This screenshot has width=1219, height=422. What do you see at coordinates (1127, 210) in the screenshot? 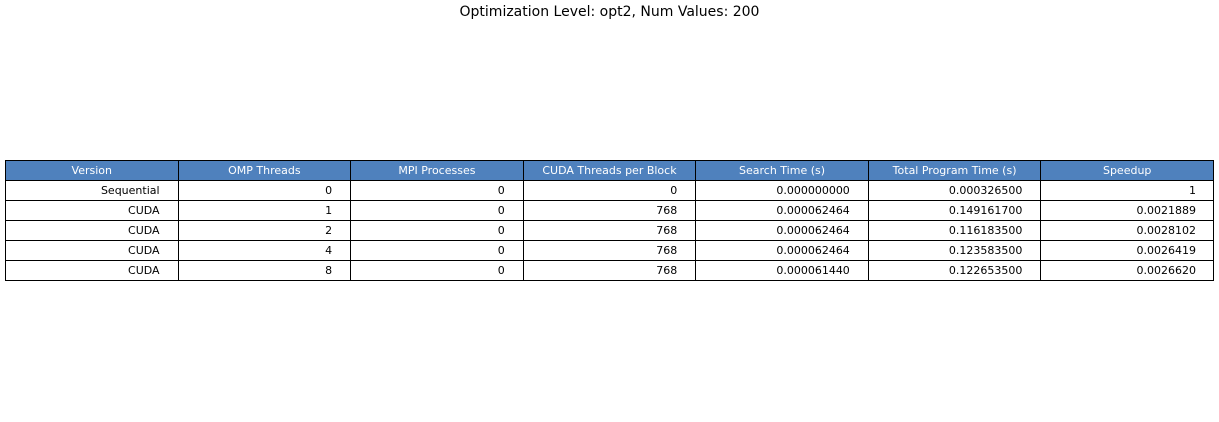
I see `table-cell: 0.0021889` at bounding box center [1127, 210].